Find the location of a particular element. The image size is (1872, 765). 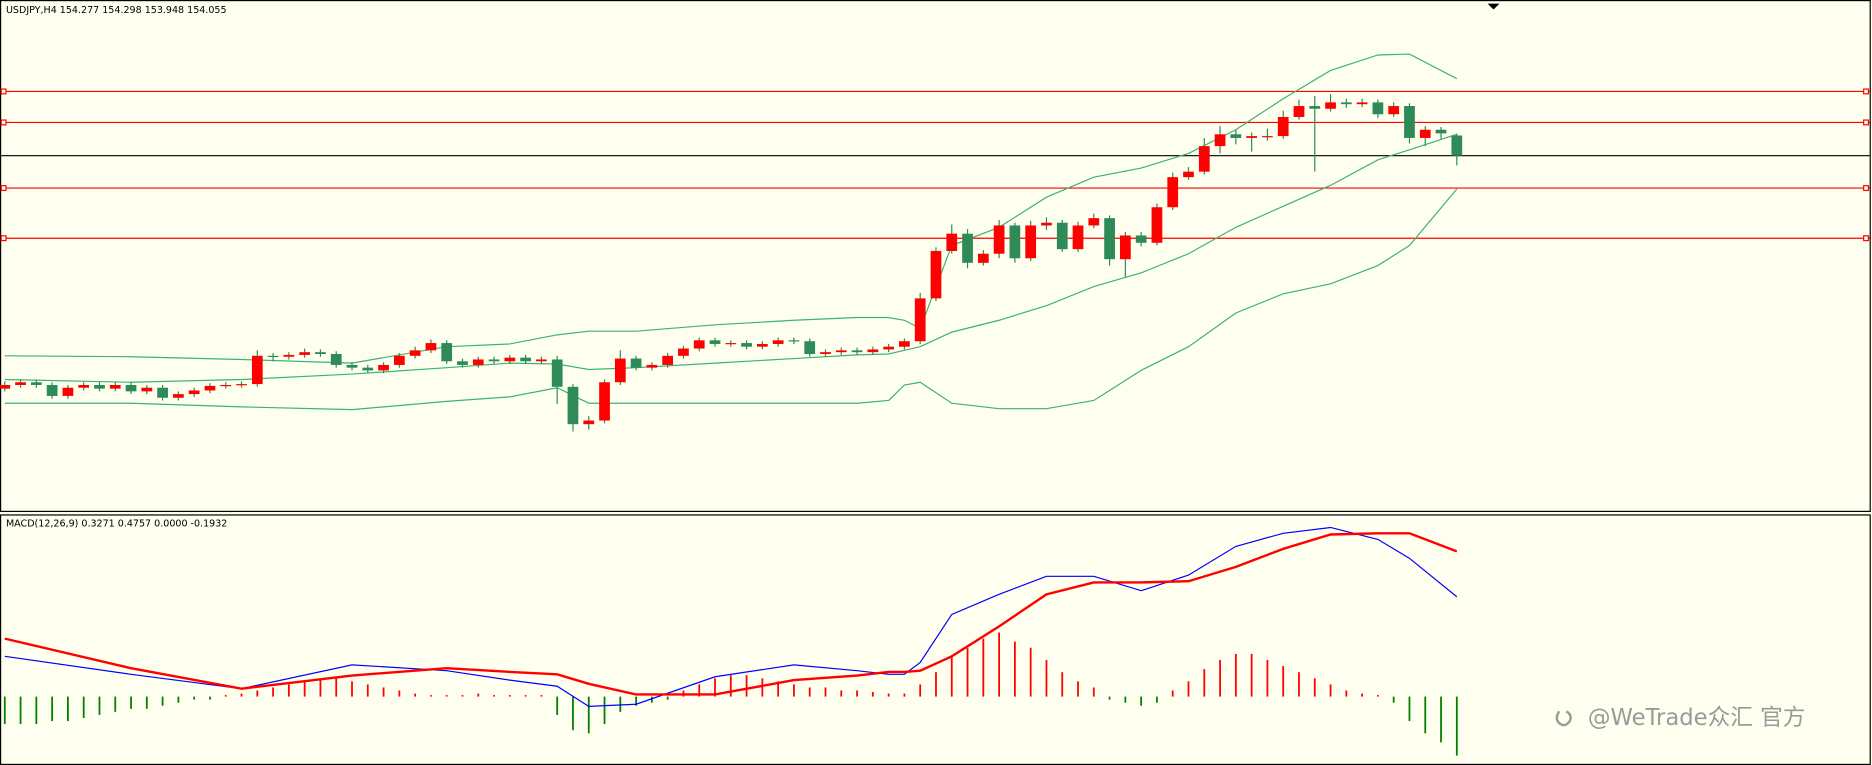

watermark-group: @WeTrade众汇 官方 is located at coordinates (1680, 718).